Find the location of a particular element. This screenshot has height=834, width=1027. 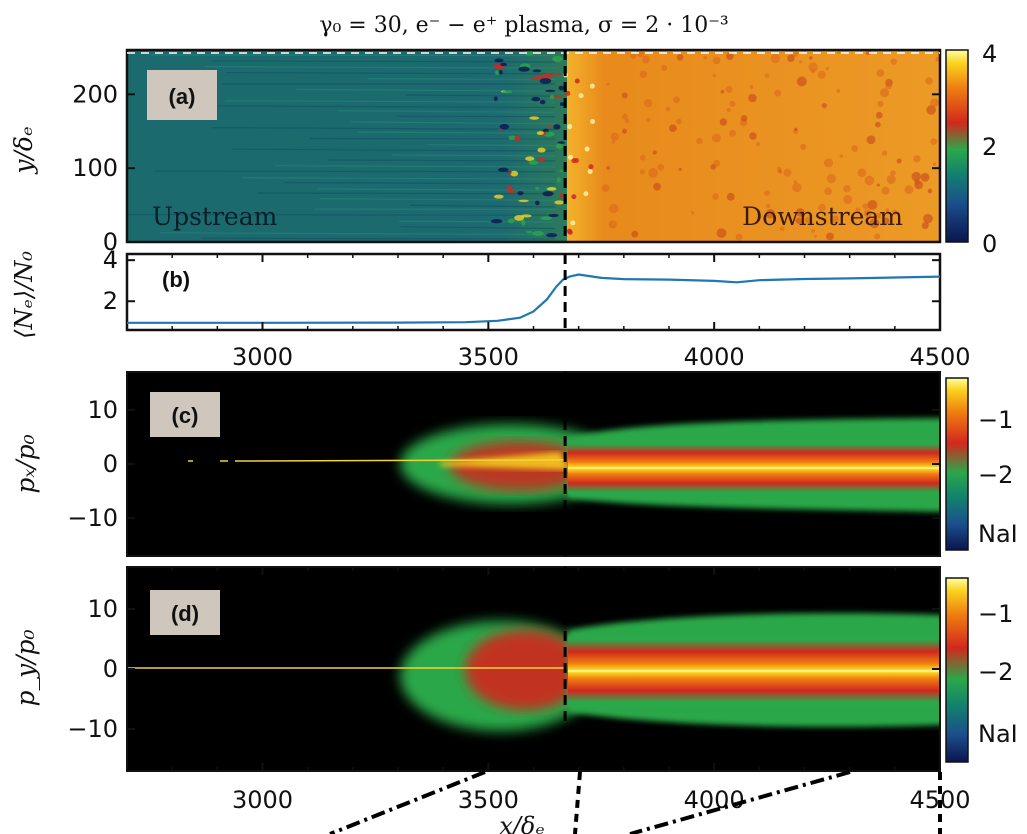

x-tick-label: 3500 is located at coordinates (488, 357).